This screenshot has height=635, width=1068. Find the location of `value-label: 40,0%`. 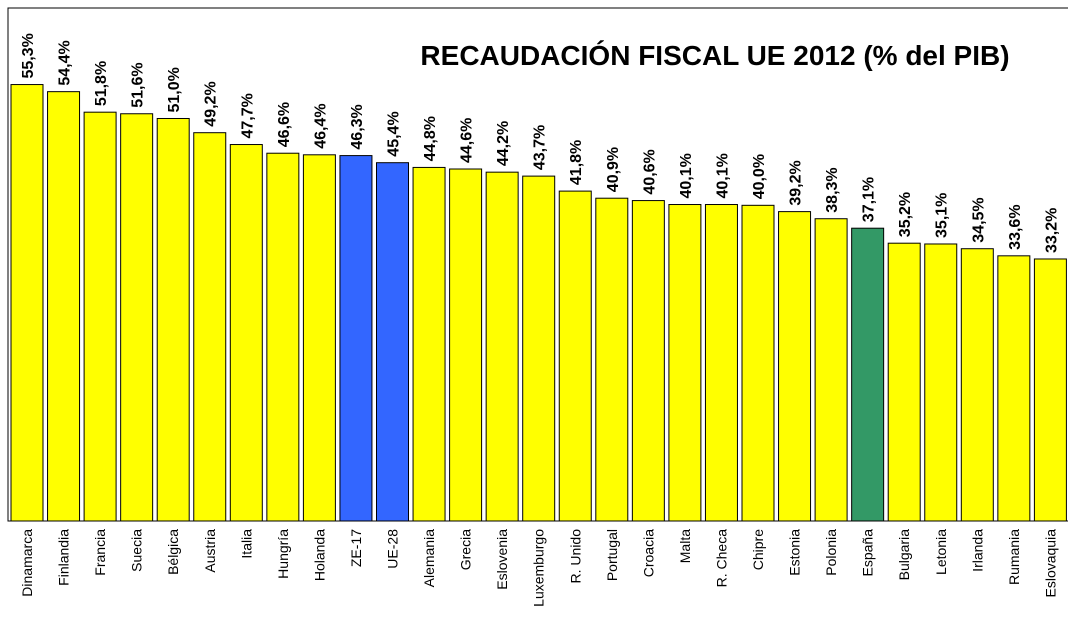

value-label: 40,0% is located at coordinates (759, 176).